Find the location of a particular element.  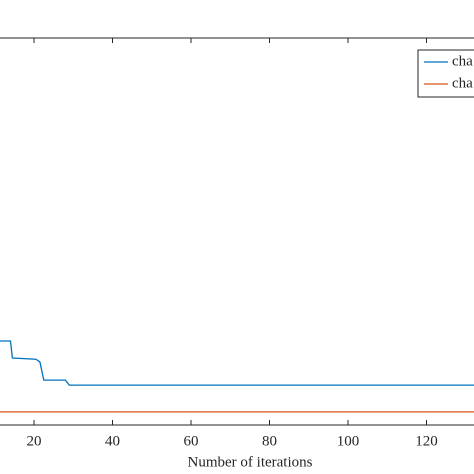

x-tick-label: 20 is located at coordinates (33, 441).